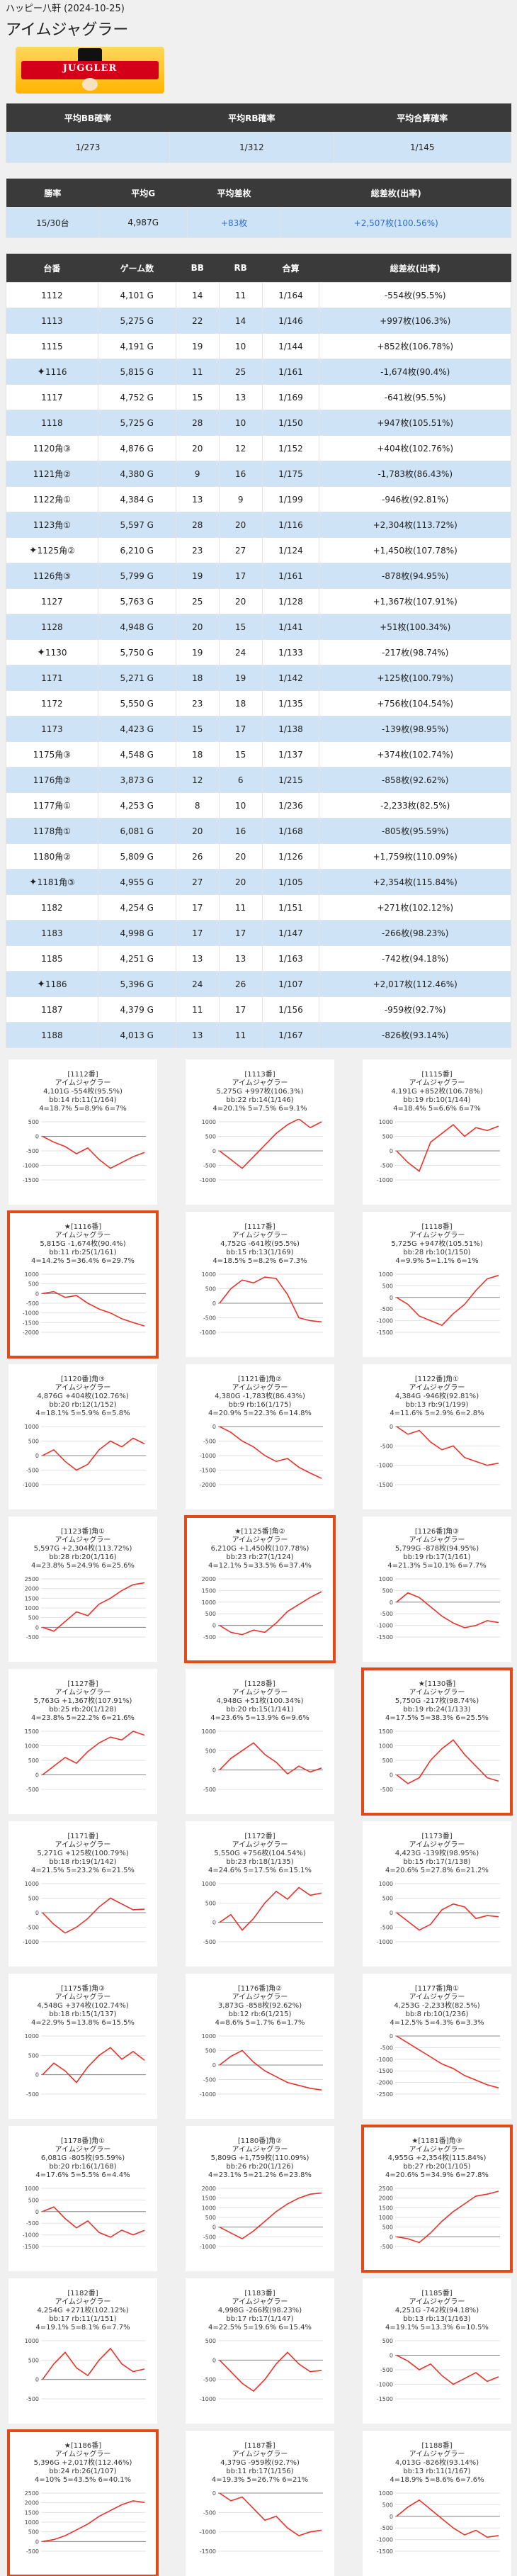  What do you see at coordinates (52, 423) in the screenshot?
I see `machine-no: 1118` at bounding box center [52, 423].